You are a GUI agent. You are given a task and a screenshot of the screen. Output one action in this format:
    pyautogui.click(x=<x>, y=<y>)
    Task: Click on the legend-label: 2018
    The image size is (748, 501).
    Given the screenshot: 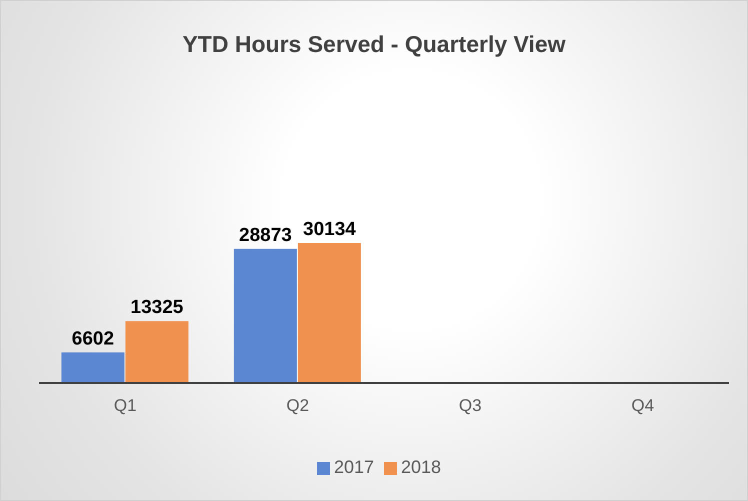 What is the action you would take?
    pyautogui.click(x=421, y=467)
    